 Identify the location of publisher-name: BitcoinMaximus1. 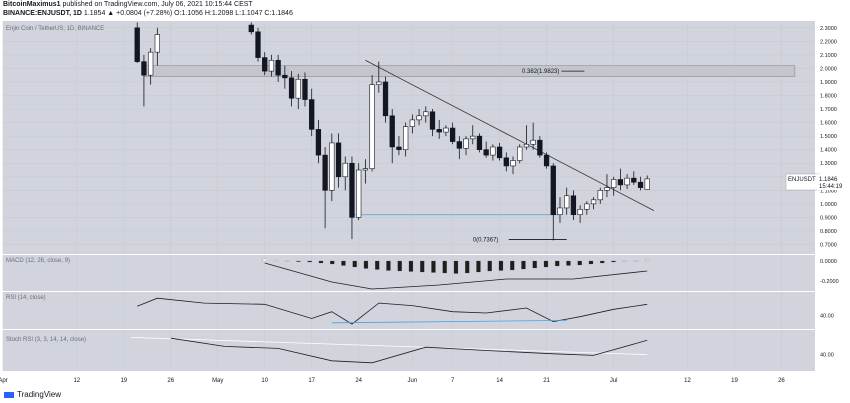
(32, 4).